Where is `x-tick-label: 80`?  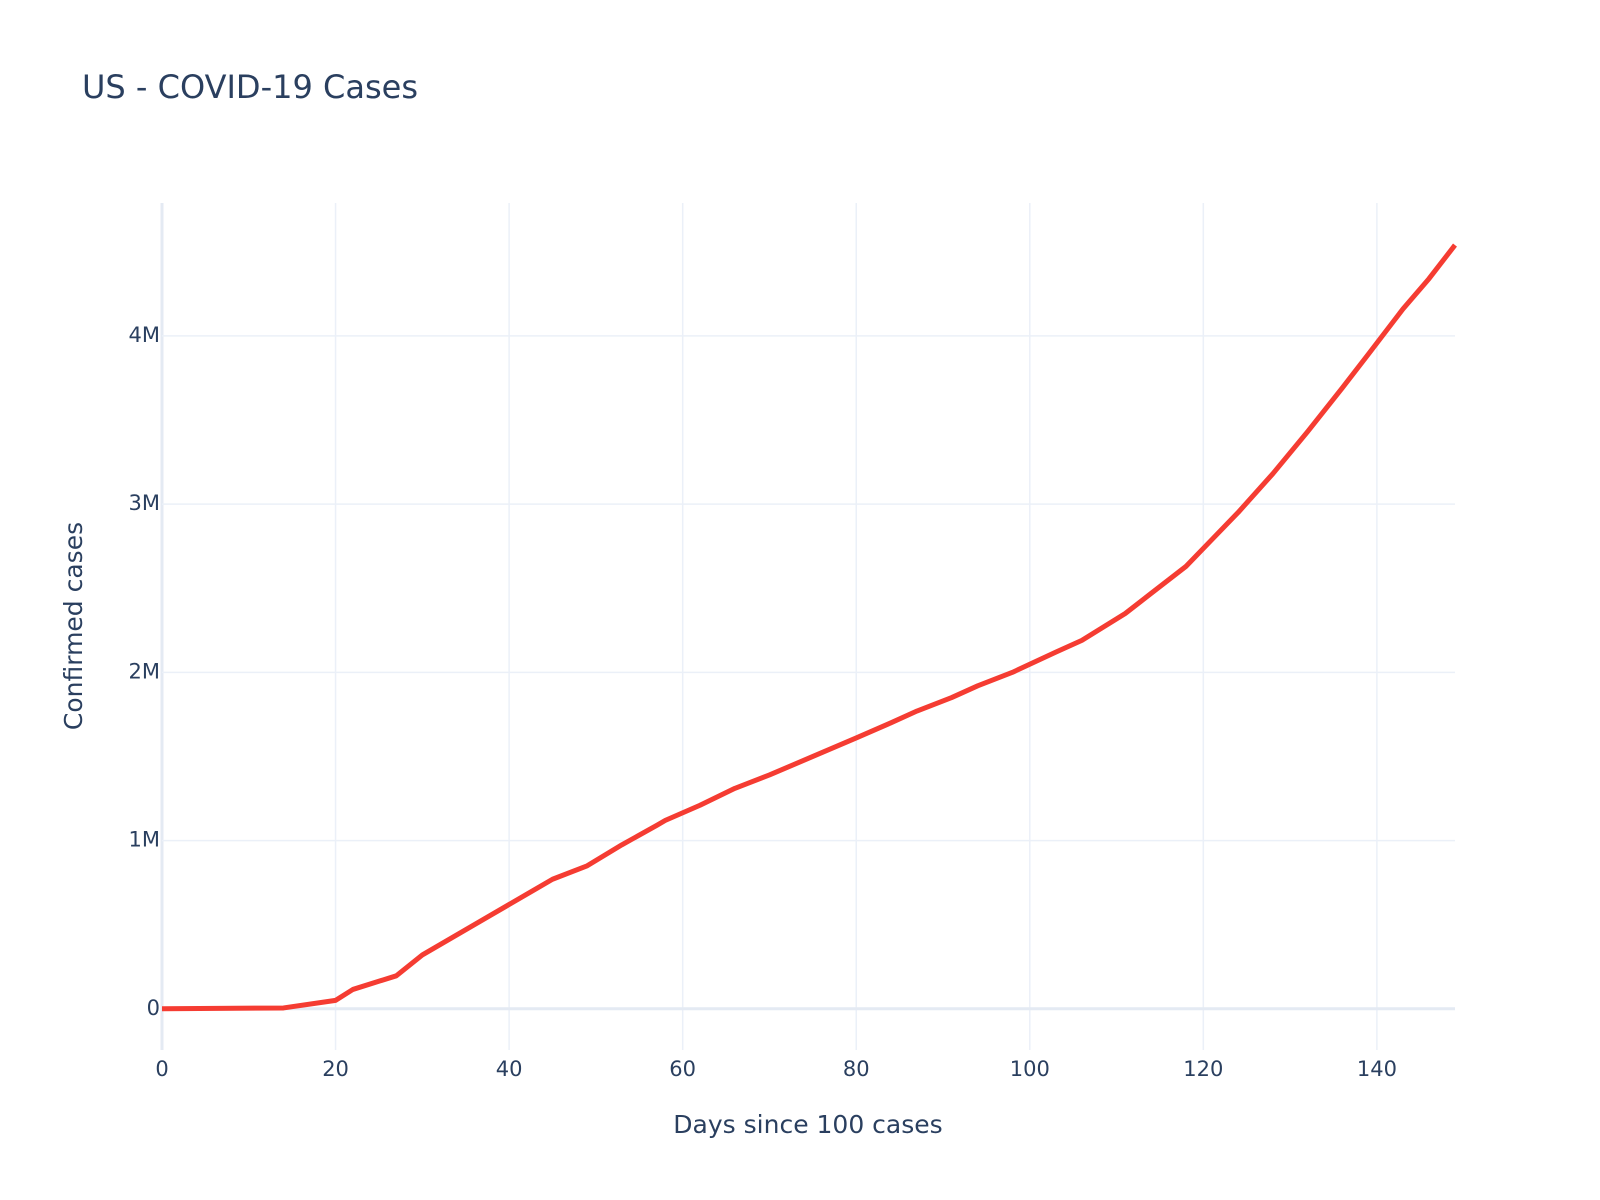 x-tick-label: 80 is located at coordinates (856, 1069).